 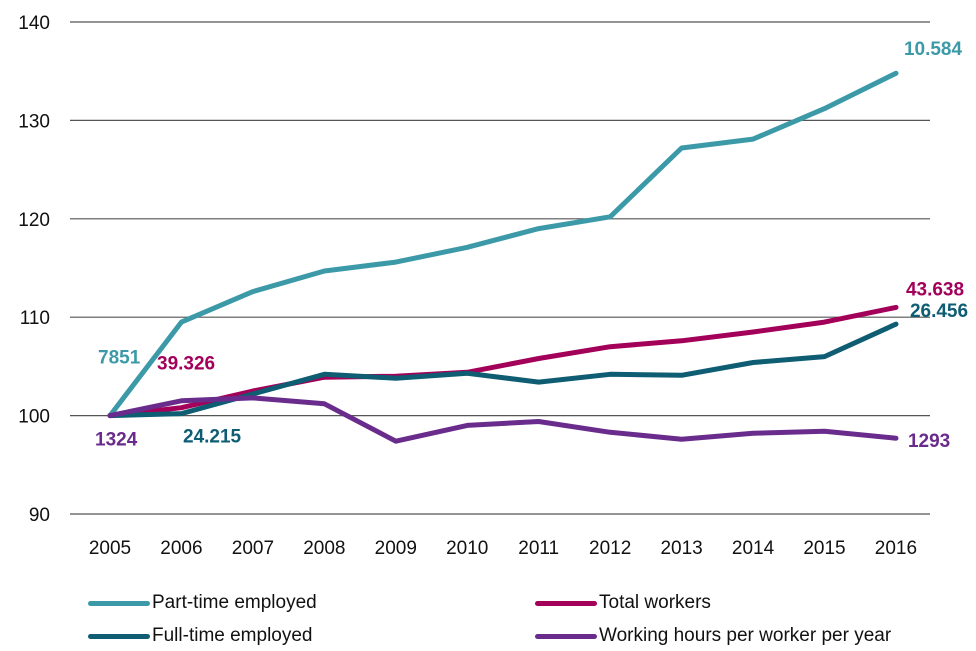 I want to click on x-tick-label: 2007, so click(x=253, y=548).